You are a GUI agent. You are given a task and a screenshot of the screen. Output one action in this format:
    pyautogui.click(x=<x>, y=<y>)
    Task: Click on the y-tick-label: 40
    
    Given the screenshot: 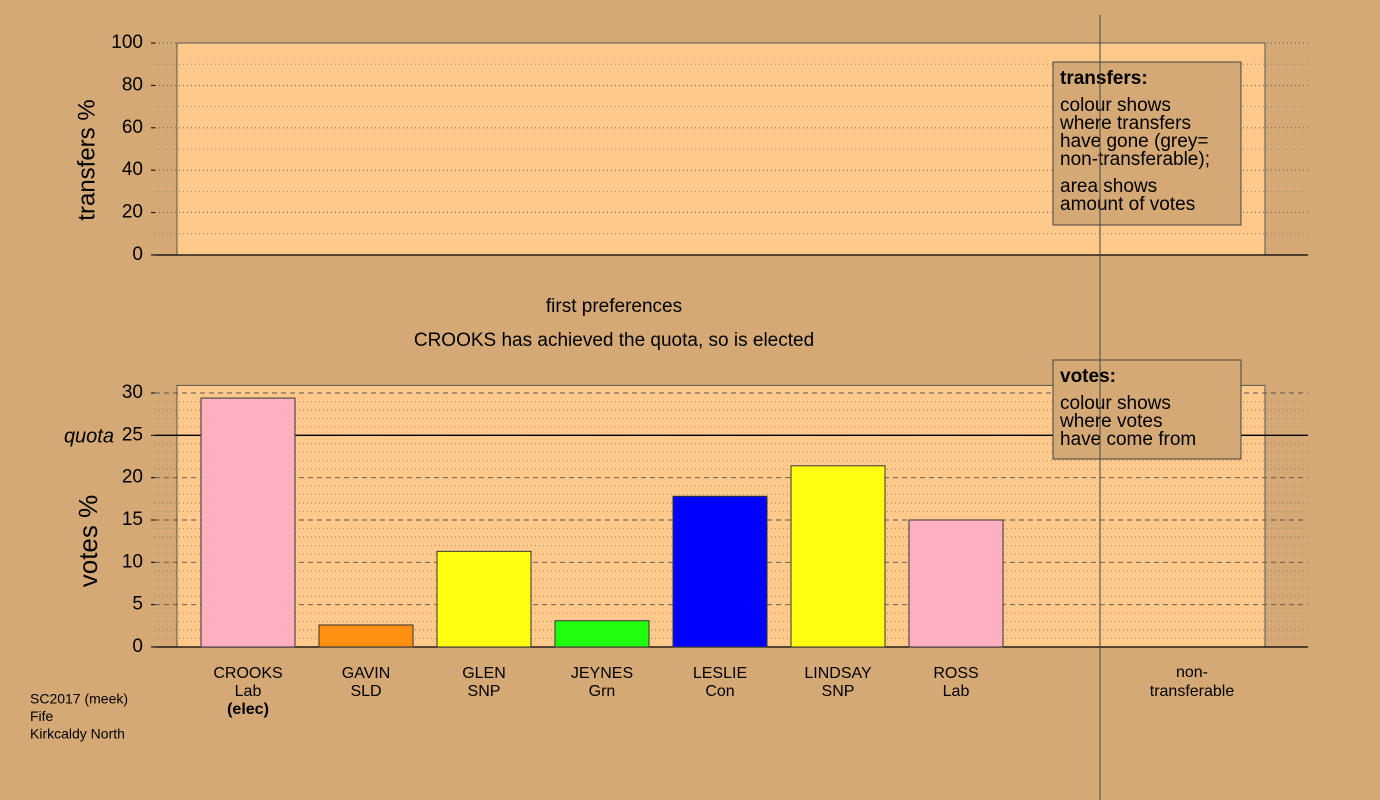 What is the action you would take?
    pyautogui.click(x=132, y=169)
    